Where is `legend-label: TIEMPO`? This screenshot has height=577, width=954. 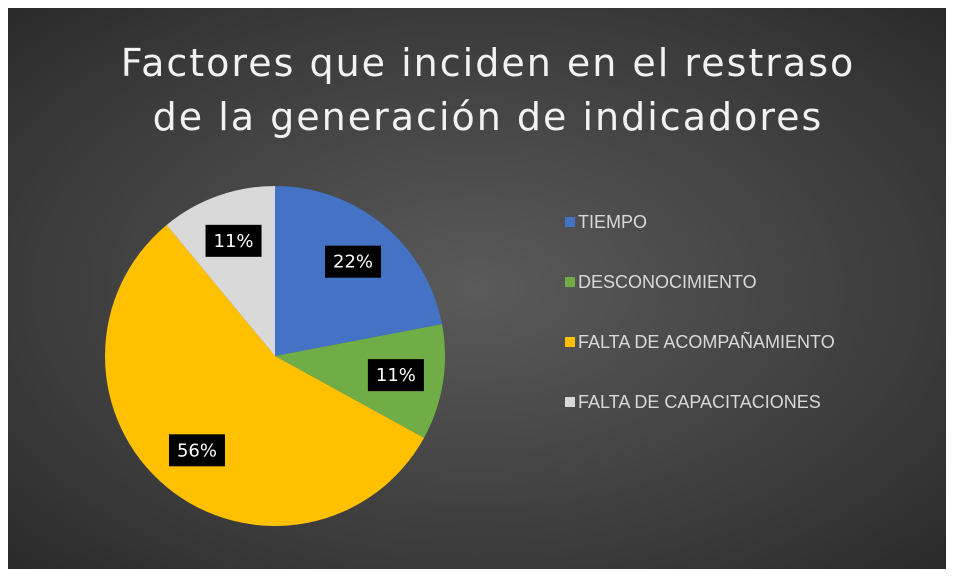
legend-label: TIEMPO is located at coordinates (612, 222).